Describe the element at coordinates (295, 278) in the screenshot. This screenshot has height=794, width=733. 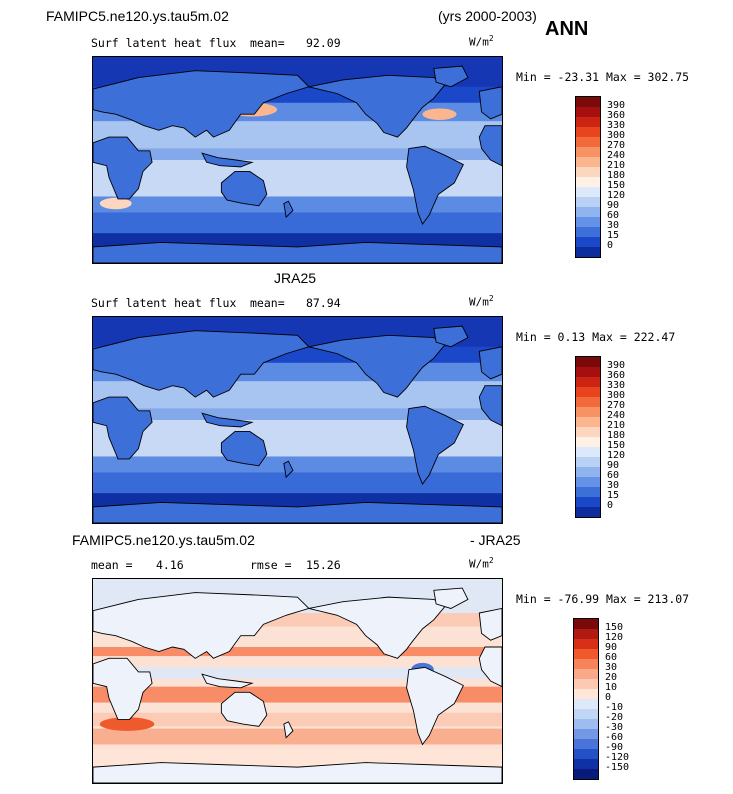
I see `panel-title: JRA25` at that location.